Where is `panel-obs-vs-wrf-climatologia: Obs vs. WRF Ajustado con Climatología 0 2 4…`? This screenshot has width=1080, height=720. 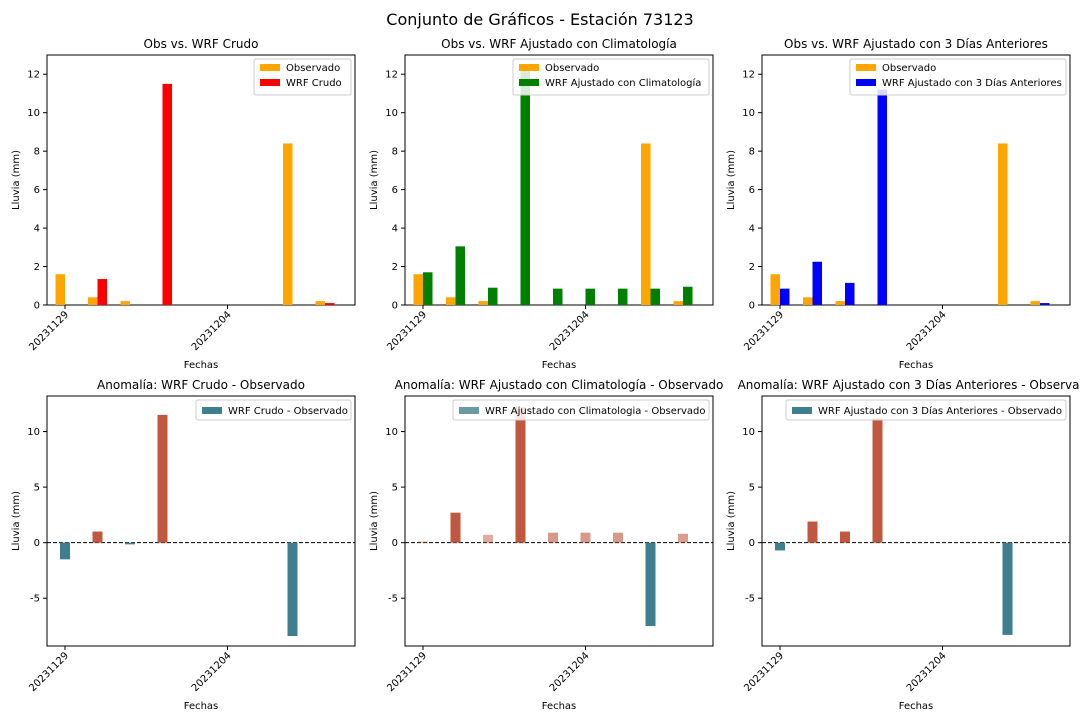
panel-obs-vs-wrf-climatologia: Obs vs. WRF Ajustado con Climatología 0 2 4… is located at coordinates (541, 204).